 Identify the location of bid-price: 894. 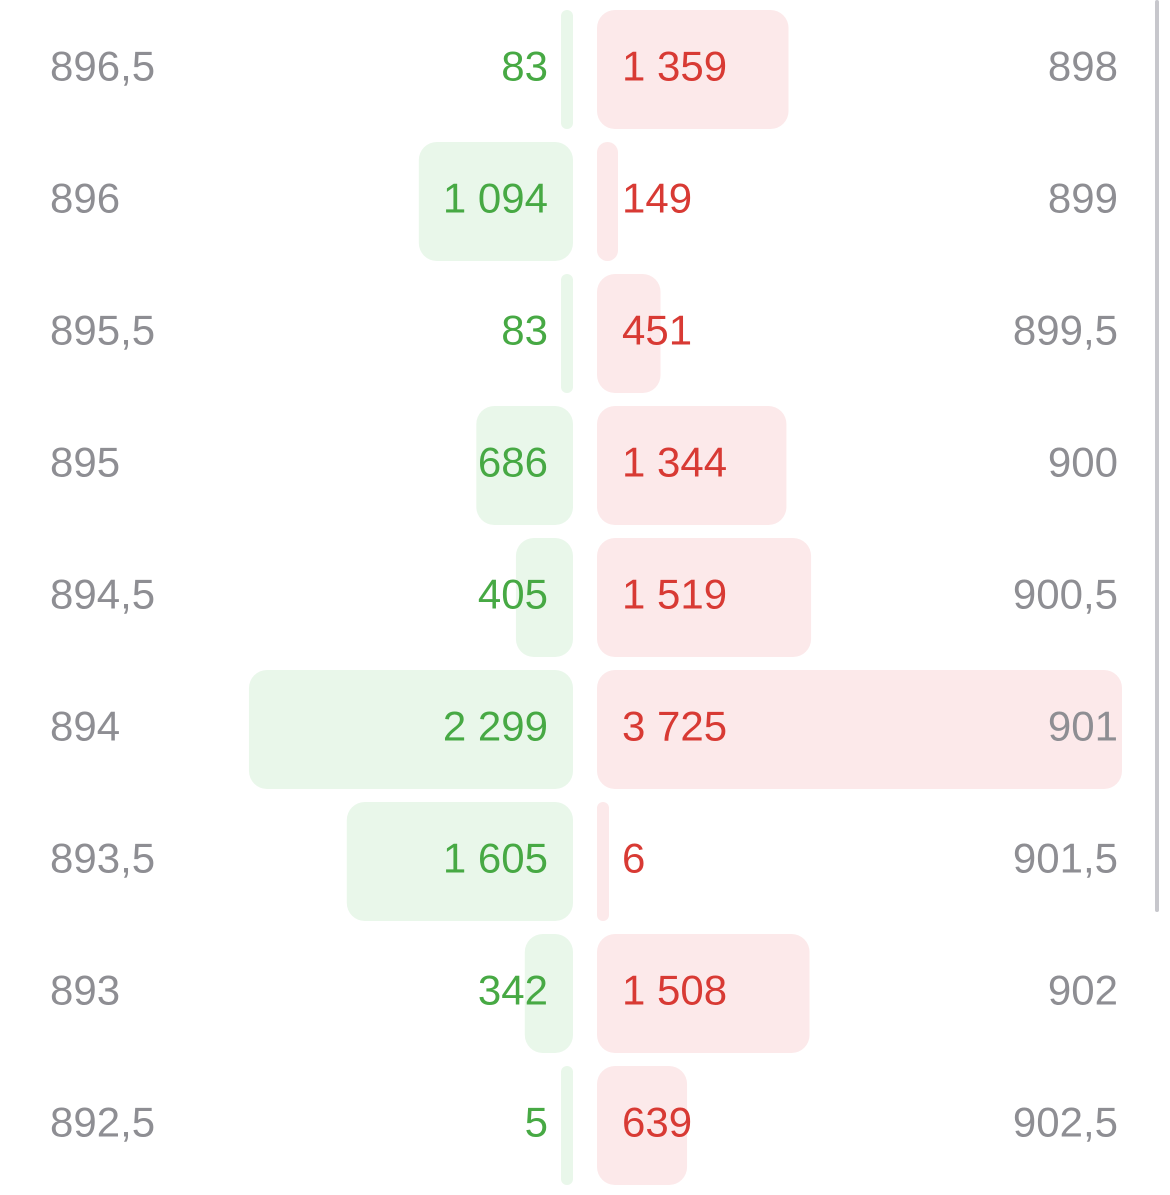
(85, 726).